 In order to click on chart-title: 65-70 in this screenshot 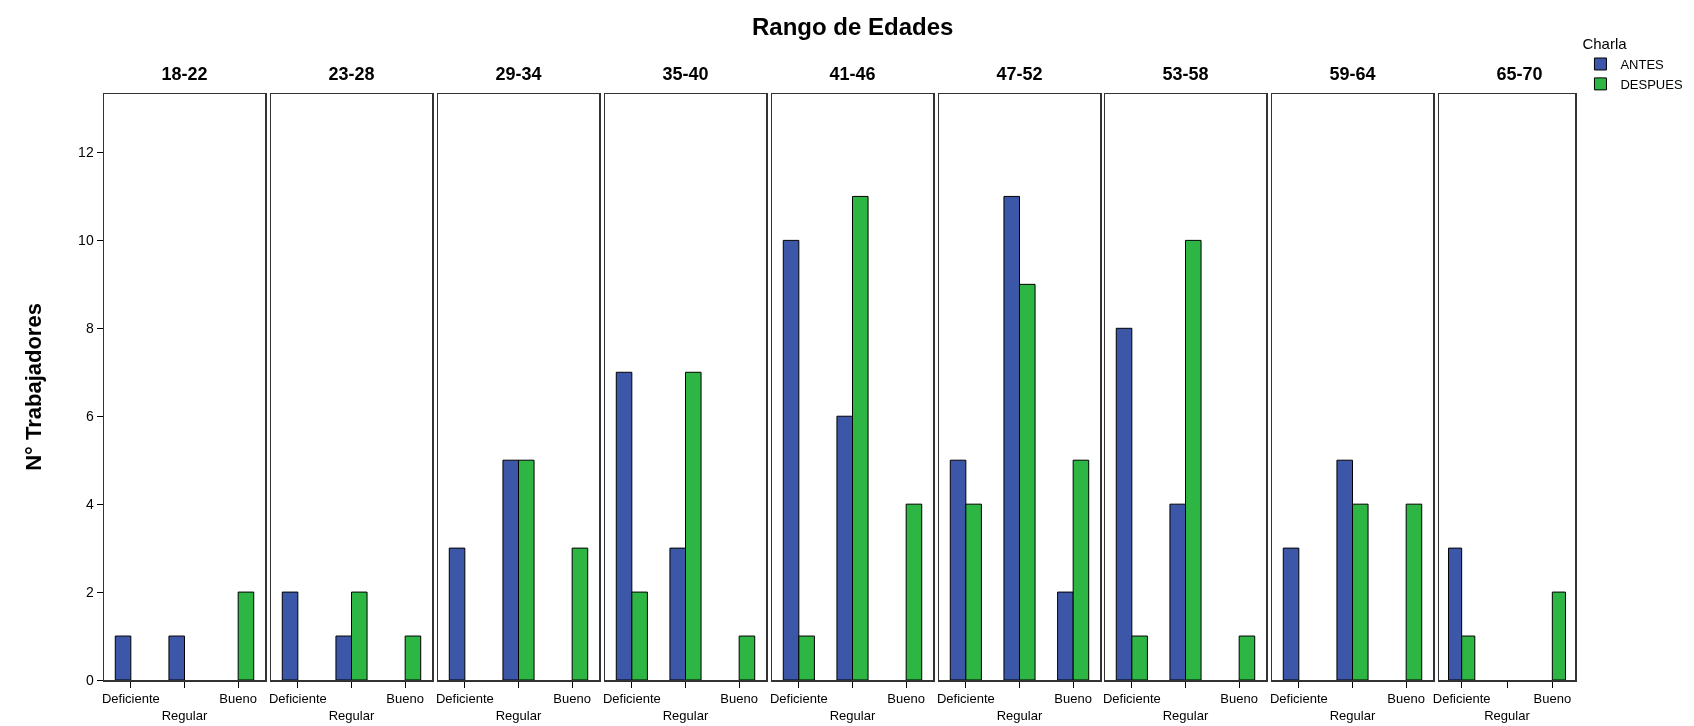, I will do `click(1519, 74)`.